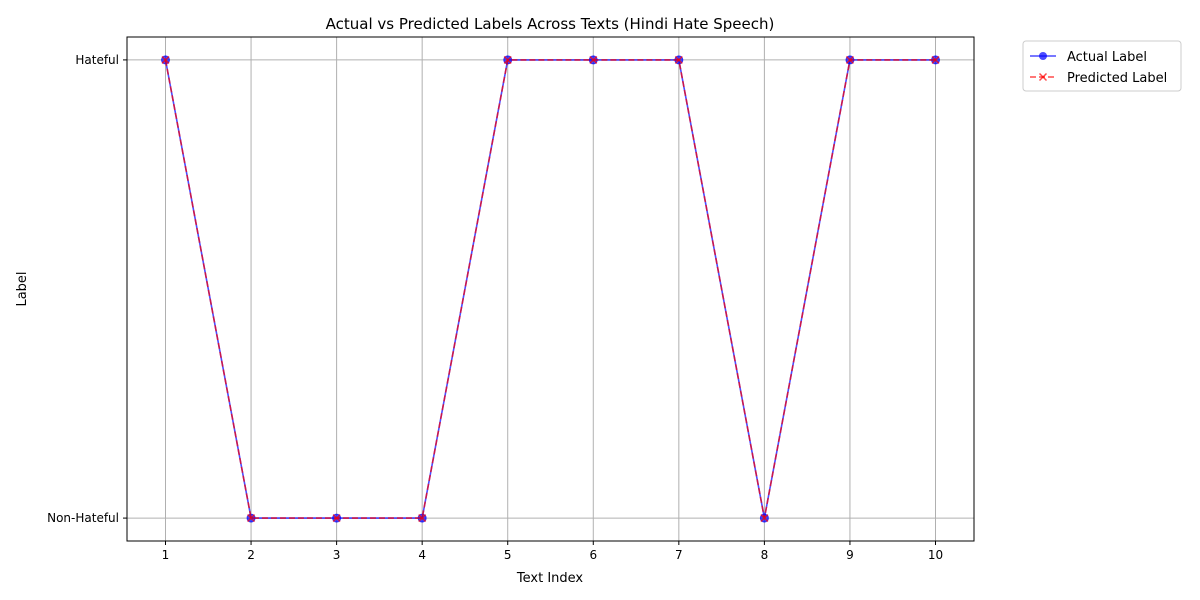  I want to click on legend-label: Actual Label, so click(1107, 57).